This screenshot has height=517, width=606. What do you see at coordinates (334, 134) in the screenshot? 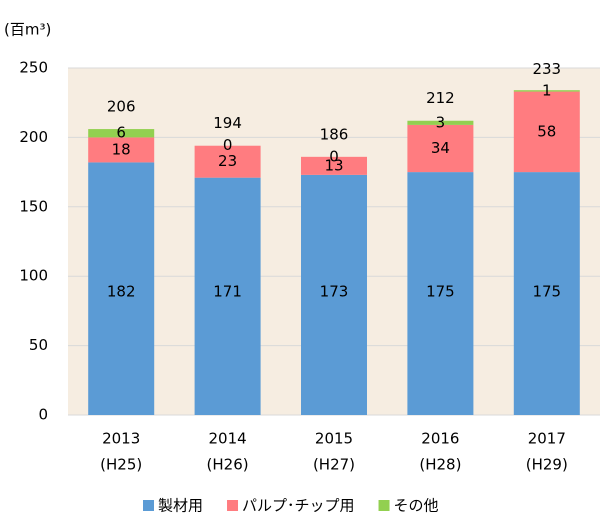
I see `total-label: 186` at bounding box center [334, 134].